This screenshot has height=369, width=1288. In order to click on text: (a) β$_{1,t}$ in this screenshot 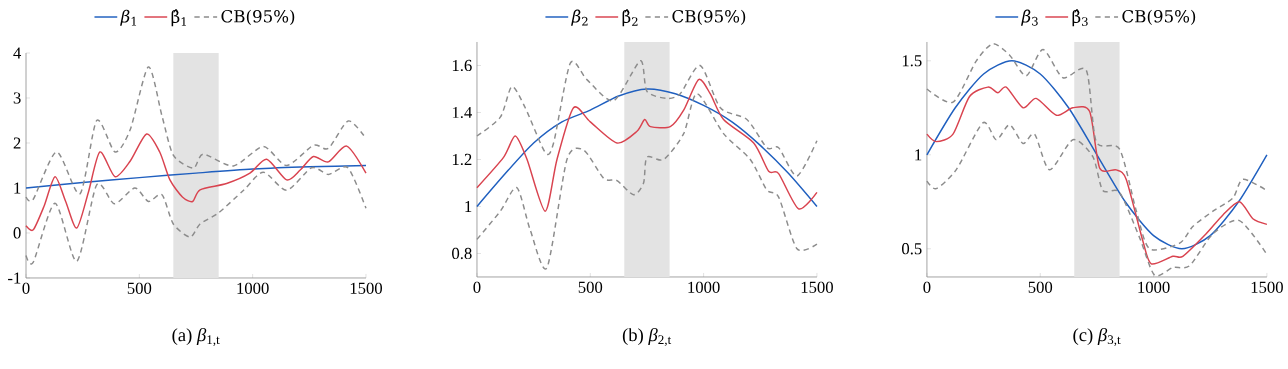, I will do `click(196, 337)`.